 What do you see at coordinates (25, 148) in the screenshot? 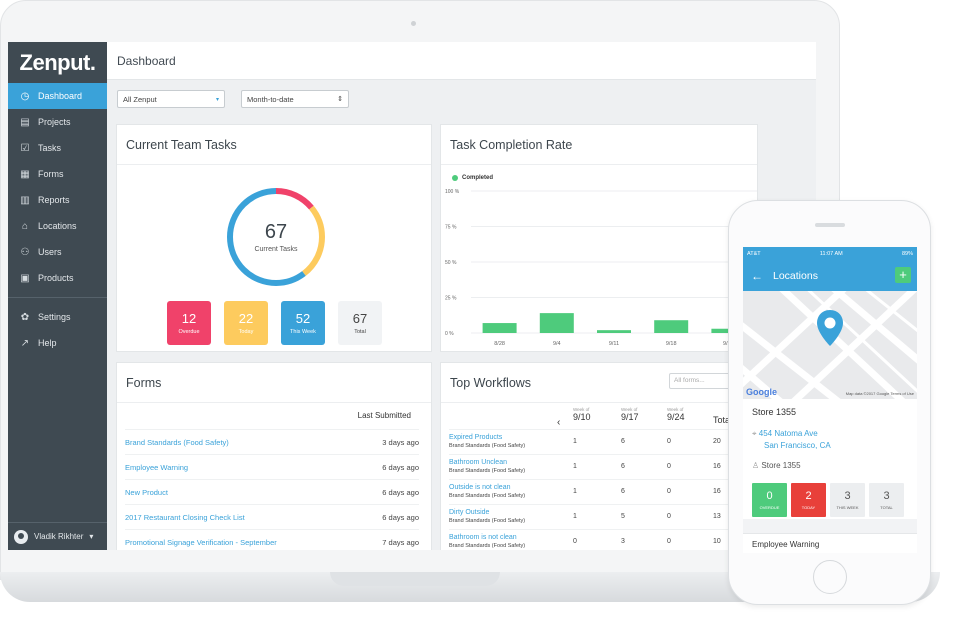
I see `tasks-icon: ☑` at bounding box center [25, 148].